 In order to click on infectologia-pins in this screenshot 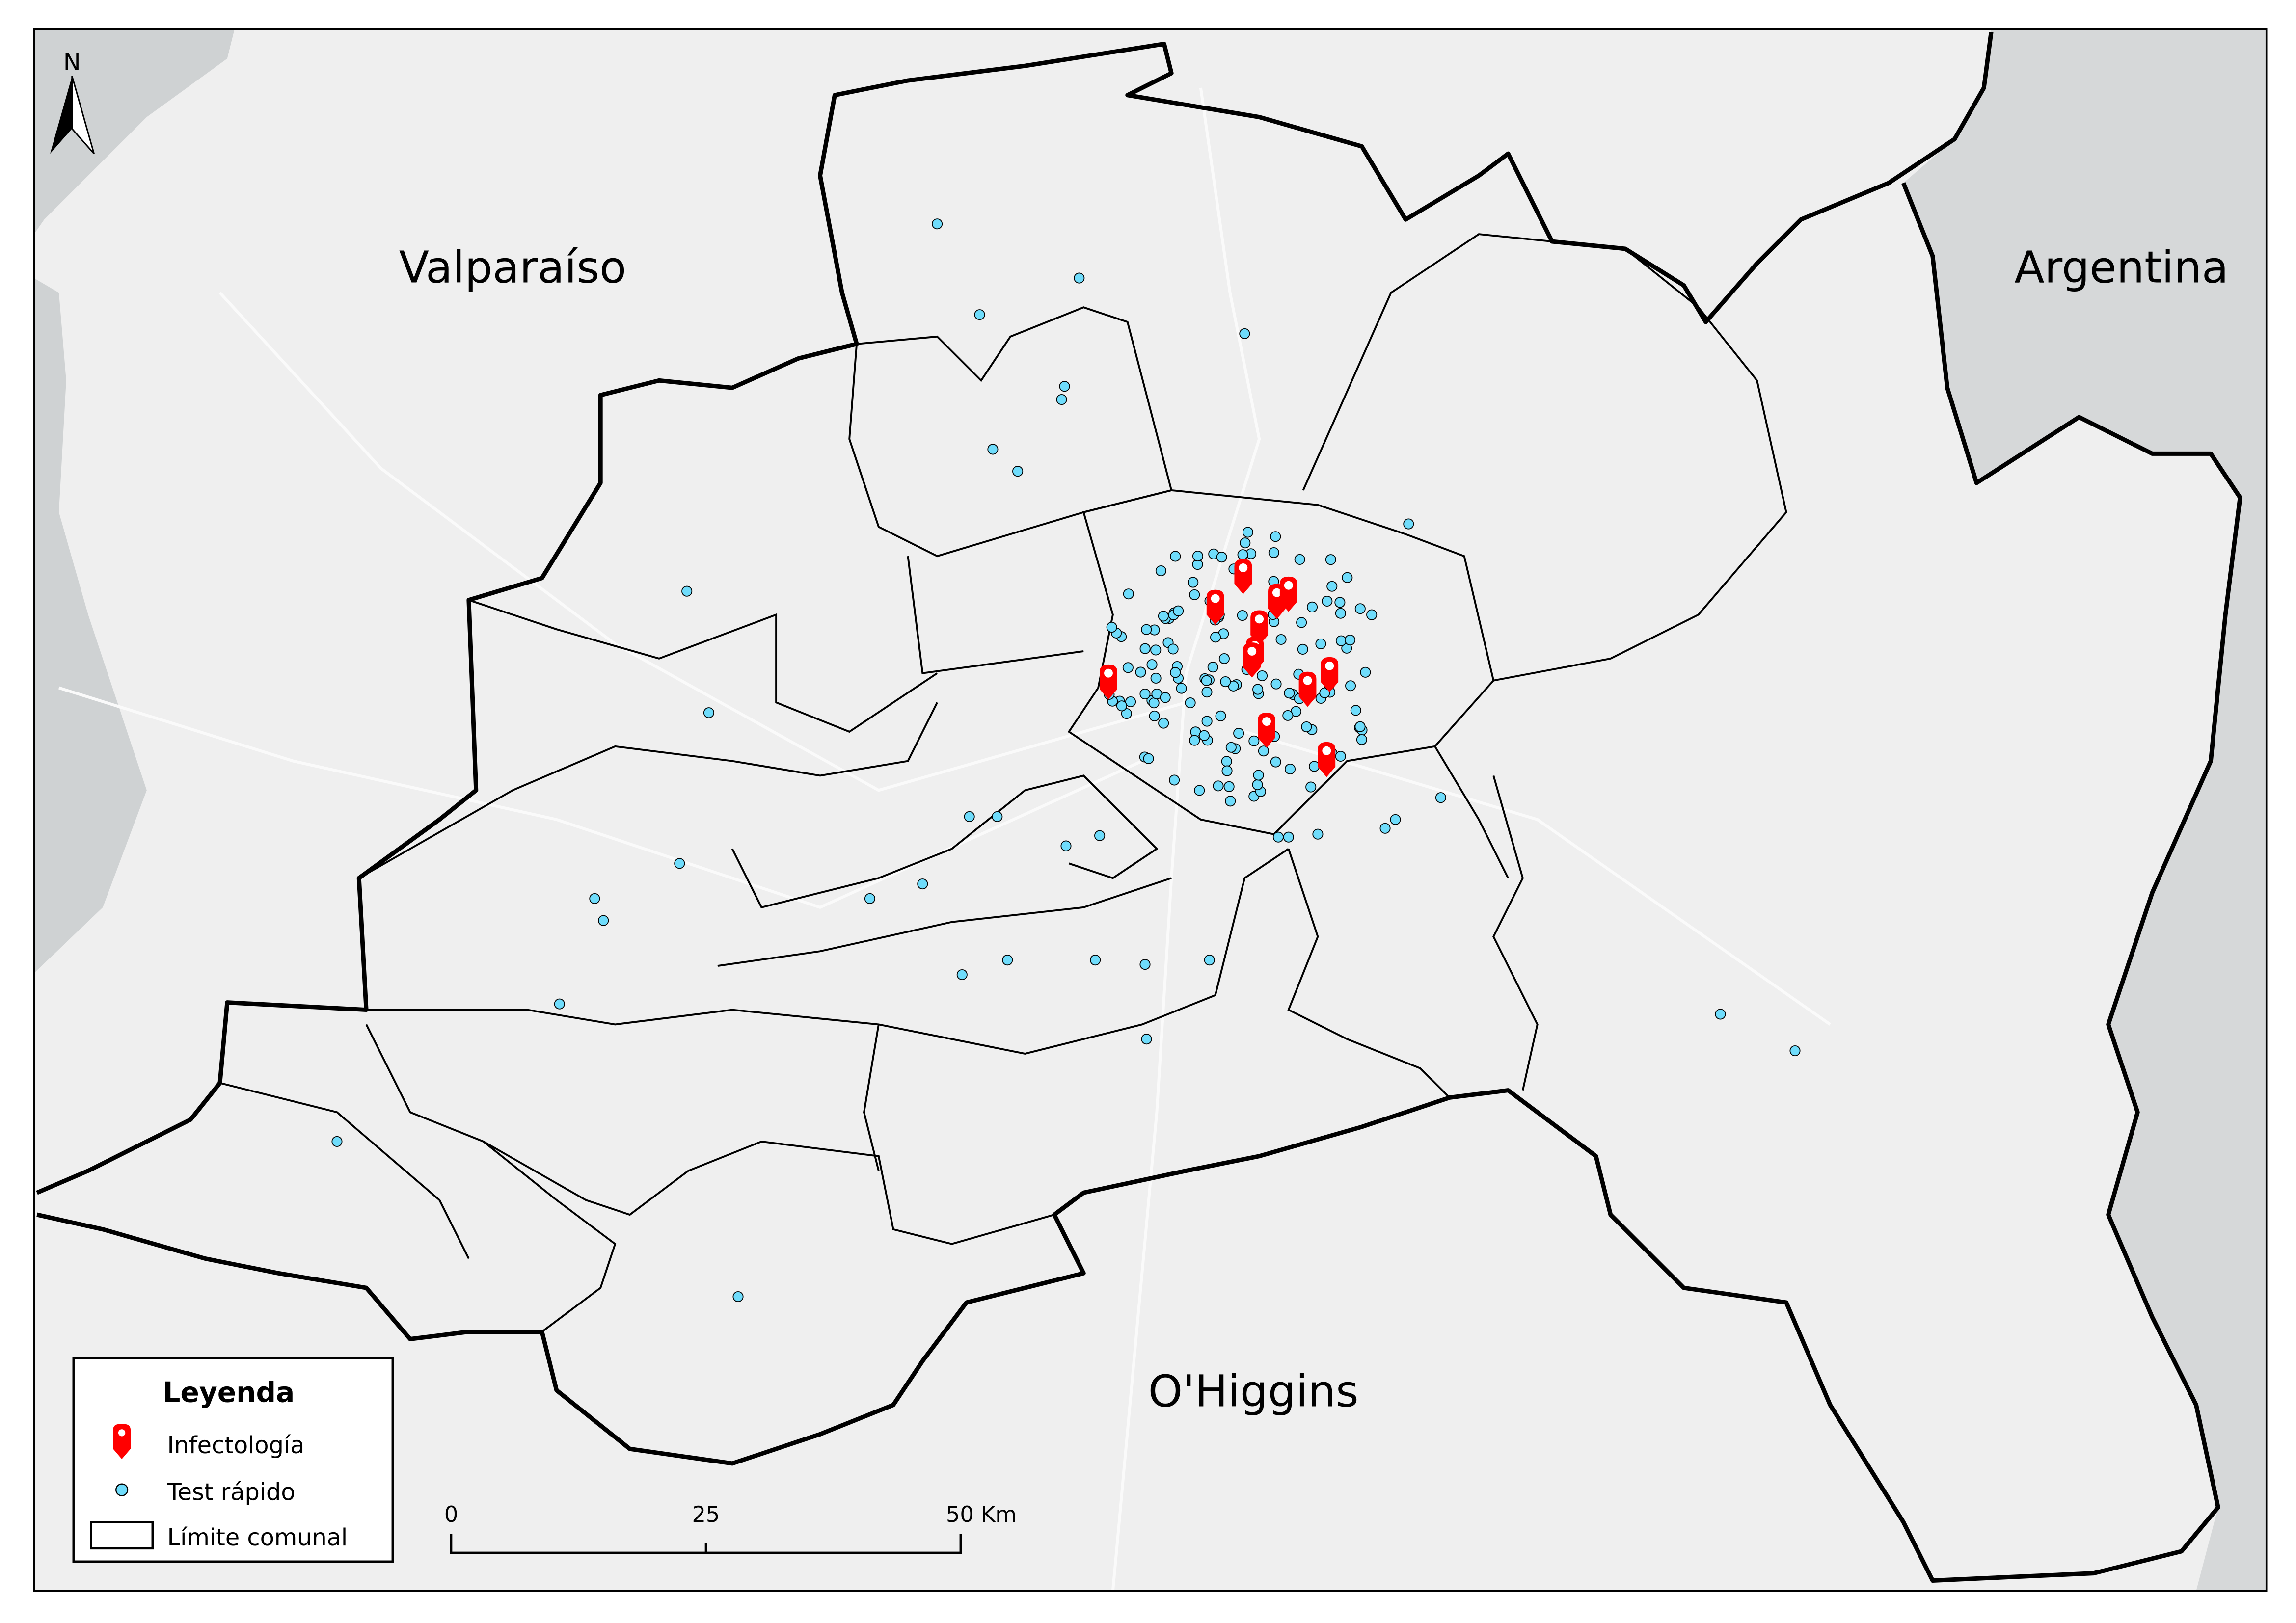, I will do `click(1219, 668)`.